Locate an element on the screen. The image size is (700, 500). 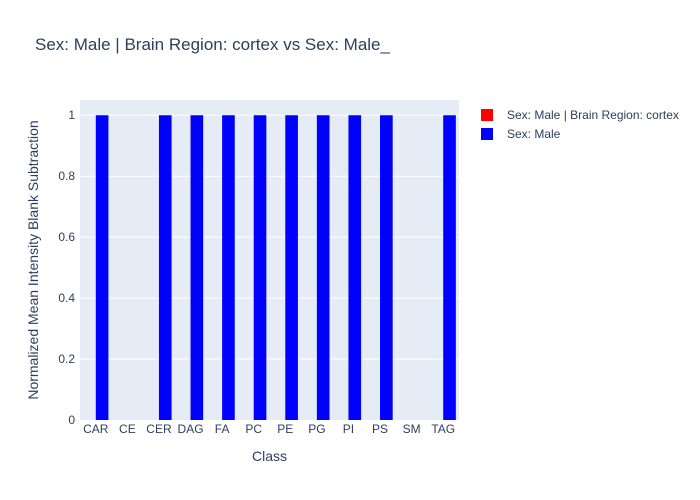
x-tick-label: PG is located at coordinates (316, 429).